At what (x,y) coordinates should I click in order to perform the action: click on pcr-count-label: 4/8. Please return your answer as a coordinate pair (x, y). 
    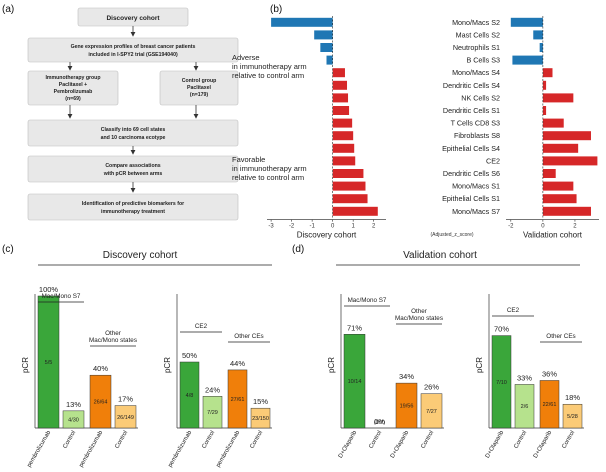
    Looking at the image, I should click on (190, 396).